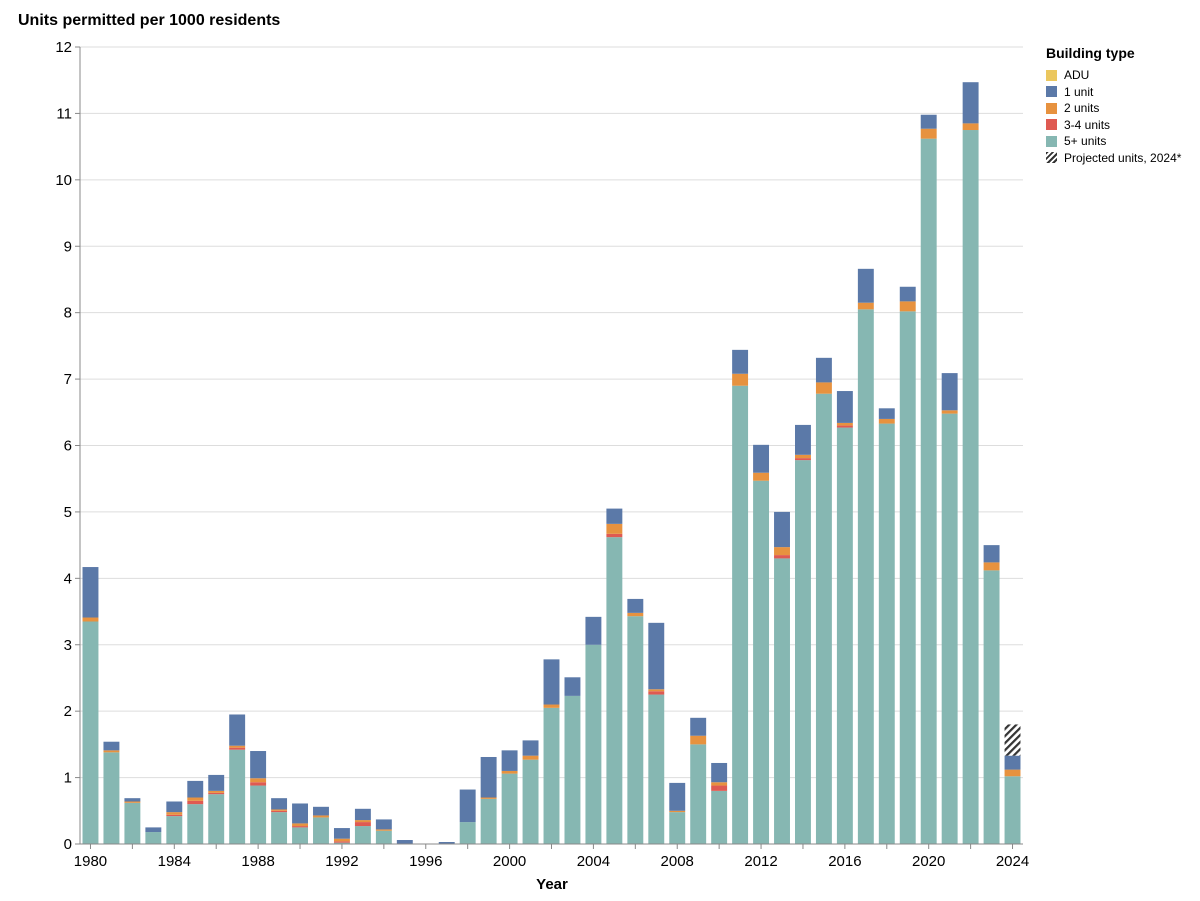 The width and height of the screenshot is (1200, 901). Describe the element at coordinates (1079, 91) in the screenshot. I see `legend-label: 1 unit` at that location.